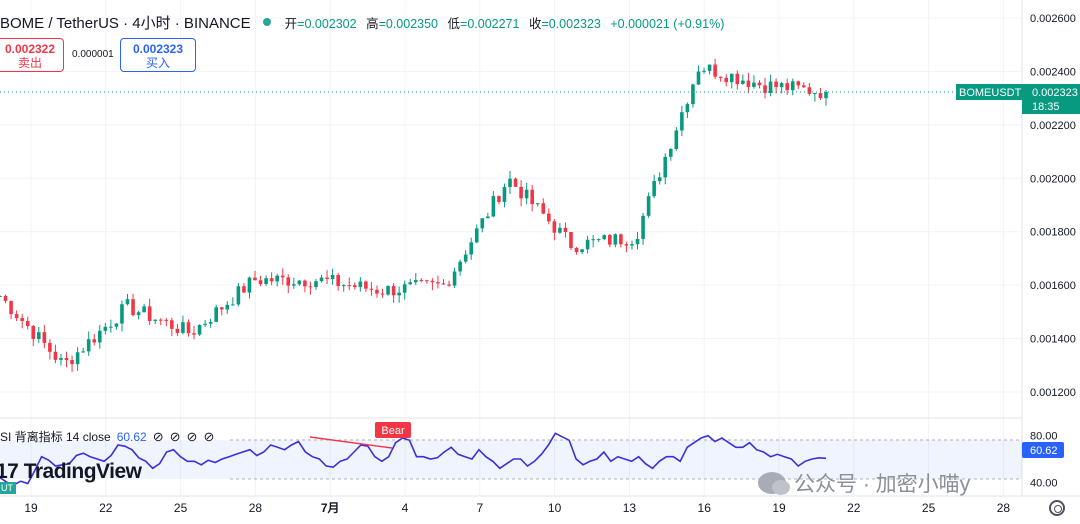  I want to click on more-icon: ⊘, so click(209, 436).